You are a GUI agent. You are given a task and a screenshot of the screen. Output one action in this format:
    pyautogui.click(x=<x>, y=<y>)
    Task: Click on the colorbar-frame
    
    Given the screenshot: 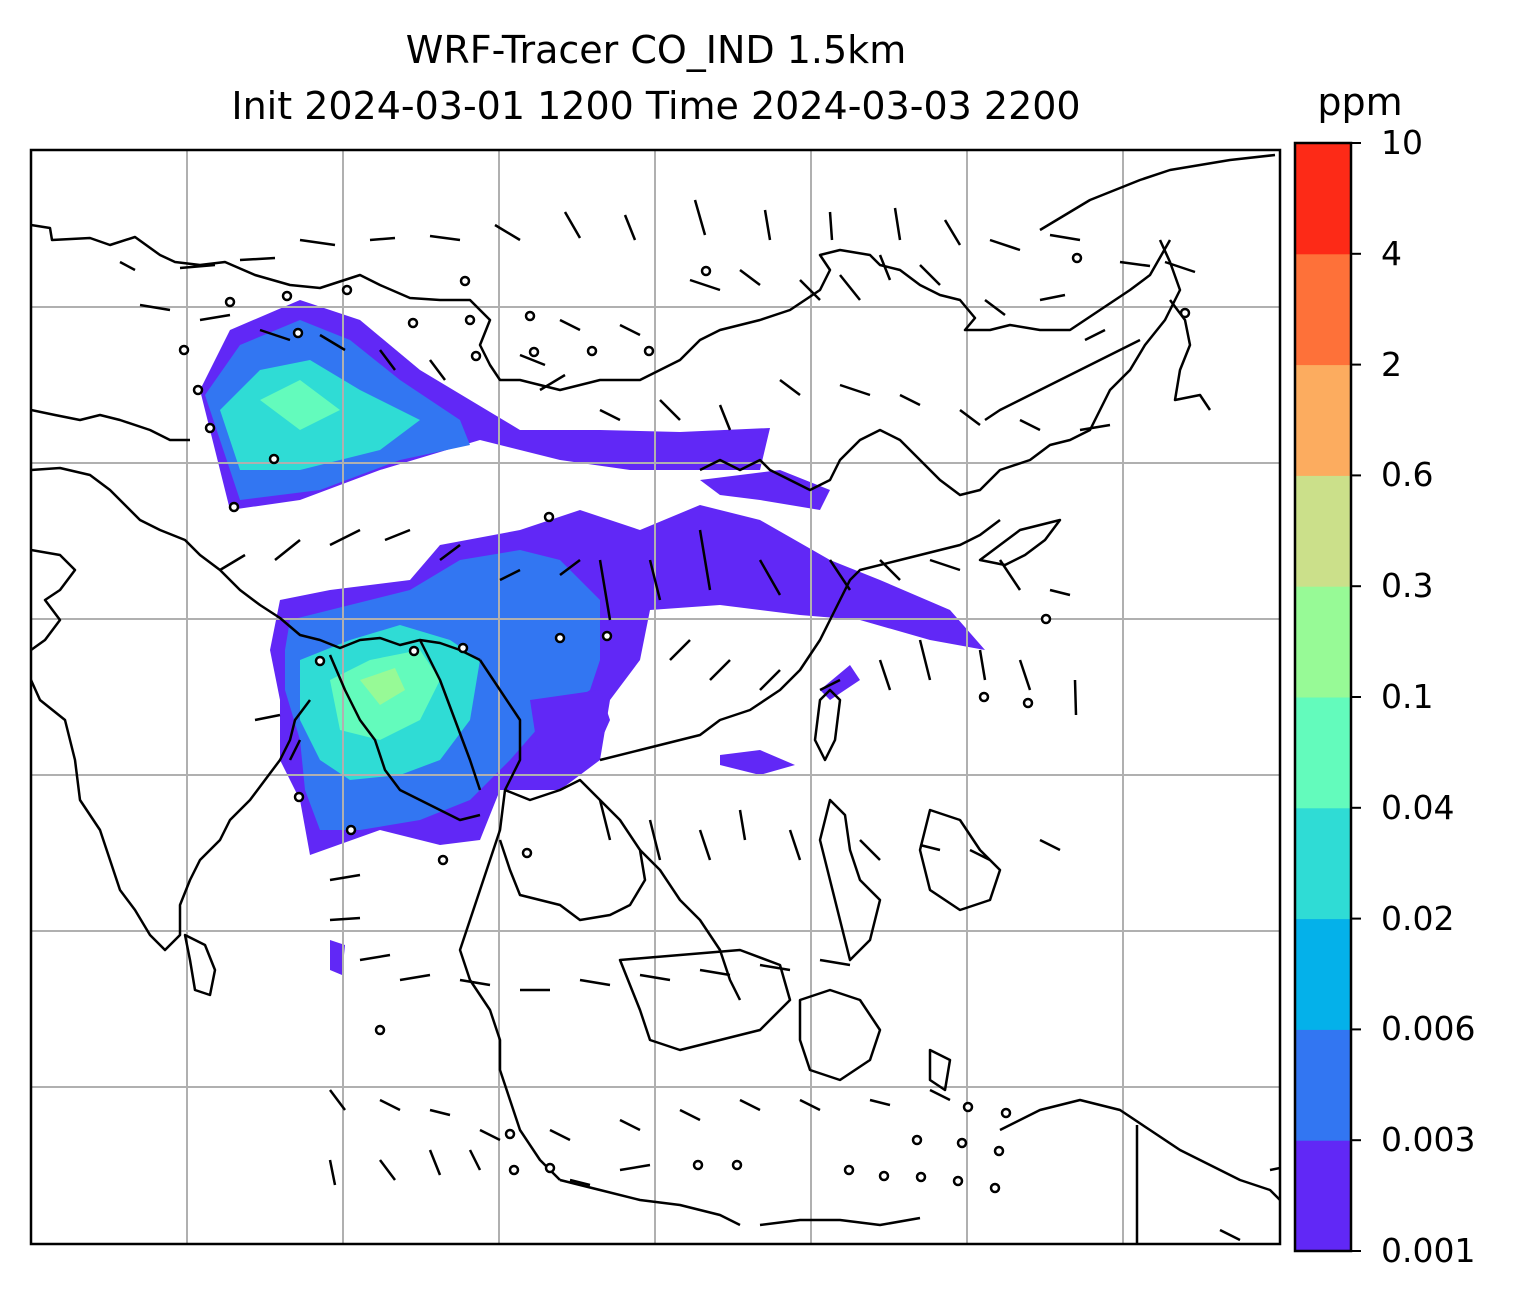 What is the action you would take?
    pyautogui.click(x=1323, y=697)
    